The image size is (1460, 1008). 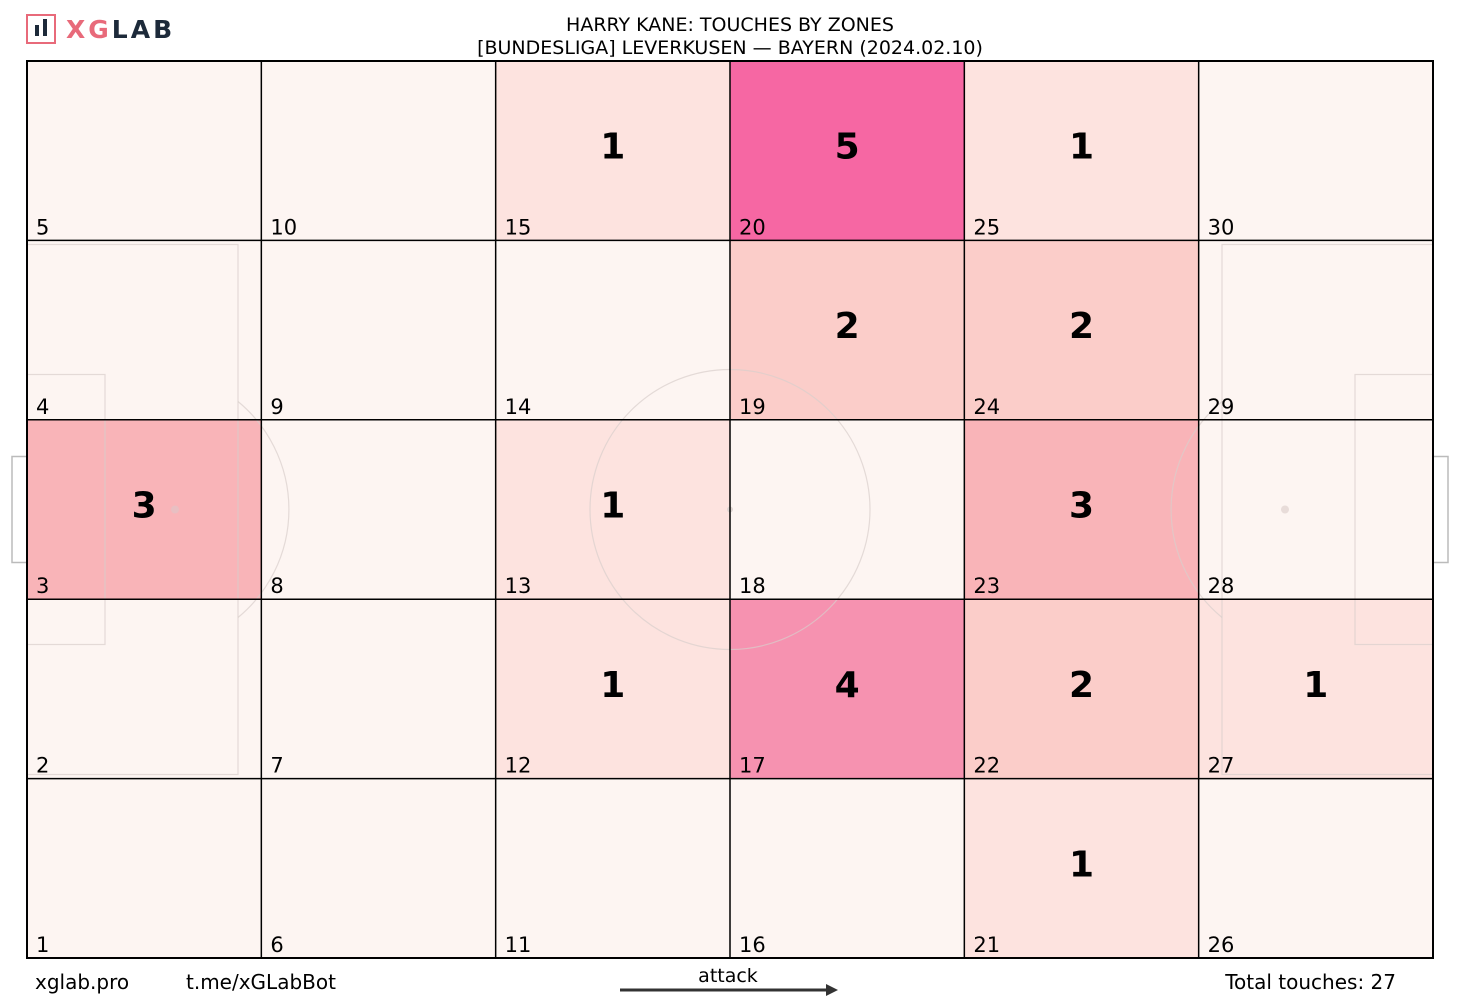 I want to click on penalty-spot-left, so click(x=175, y=509).